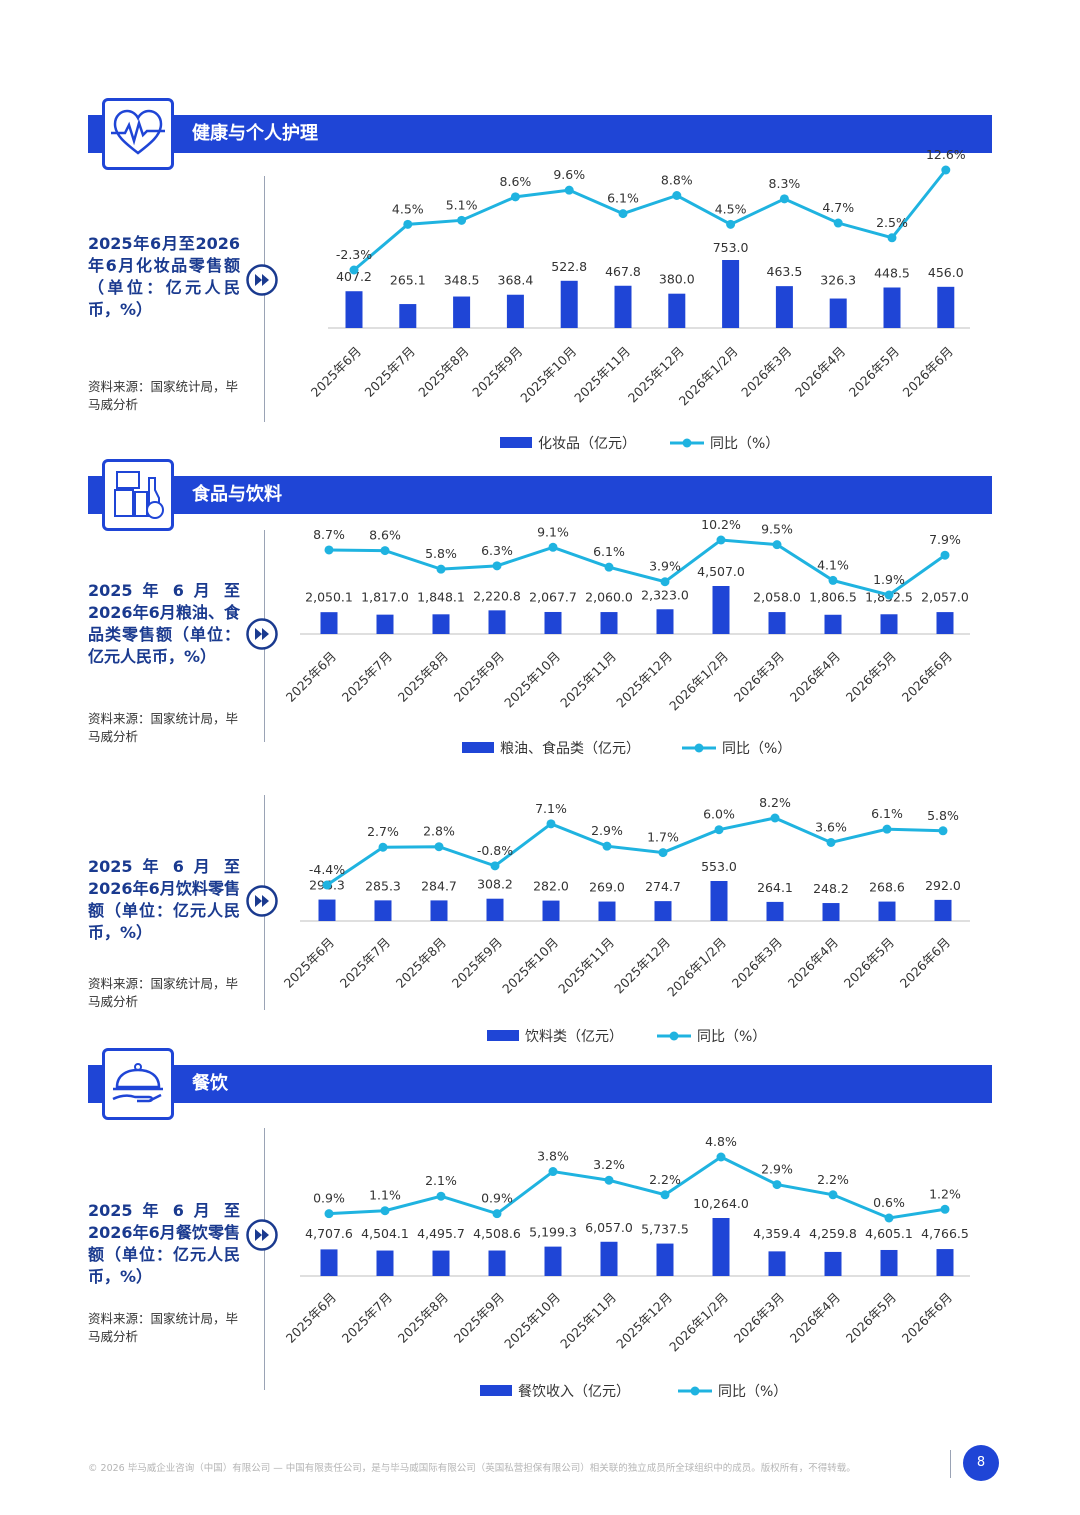 This screenshot has width=1080, height=1515. What do you see at coordinates (439, 885) in the screenshot?
I see `bar-label: 284.7` at bounding box center [439, 885].